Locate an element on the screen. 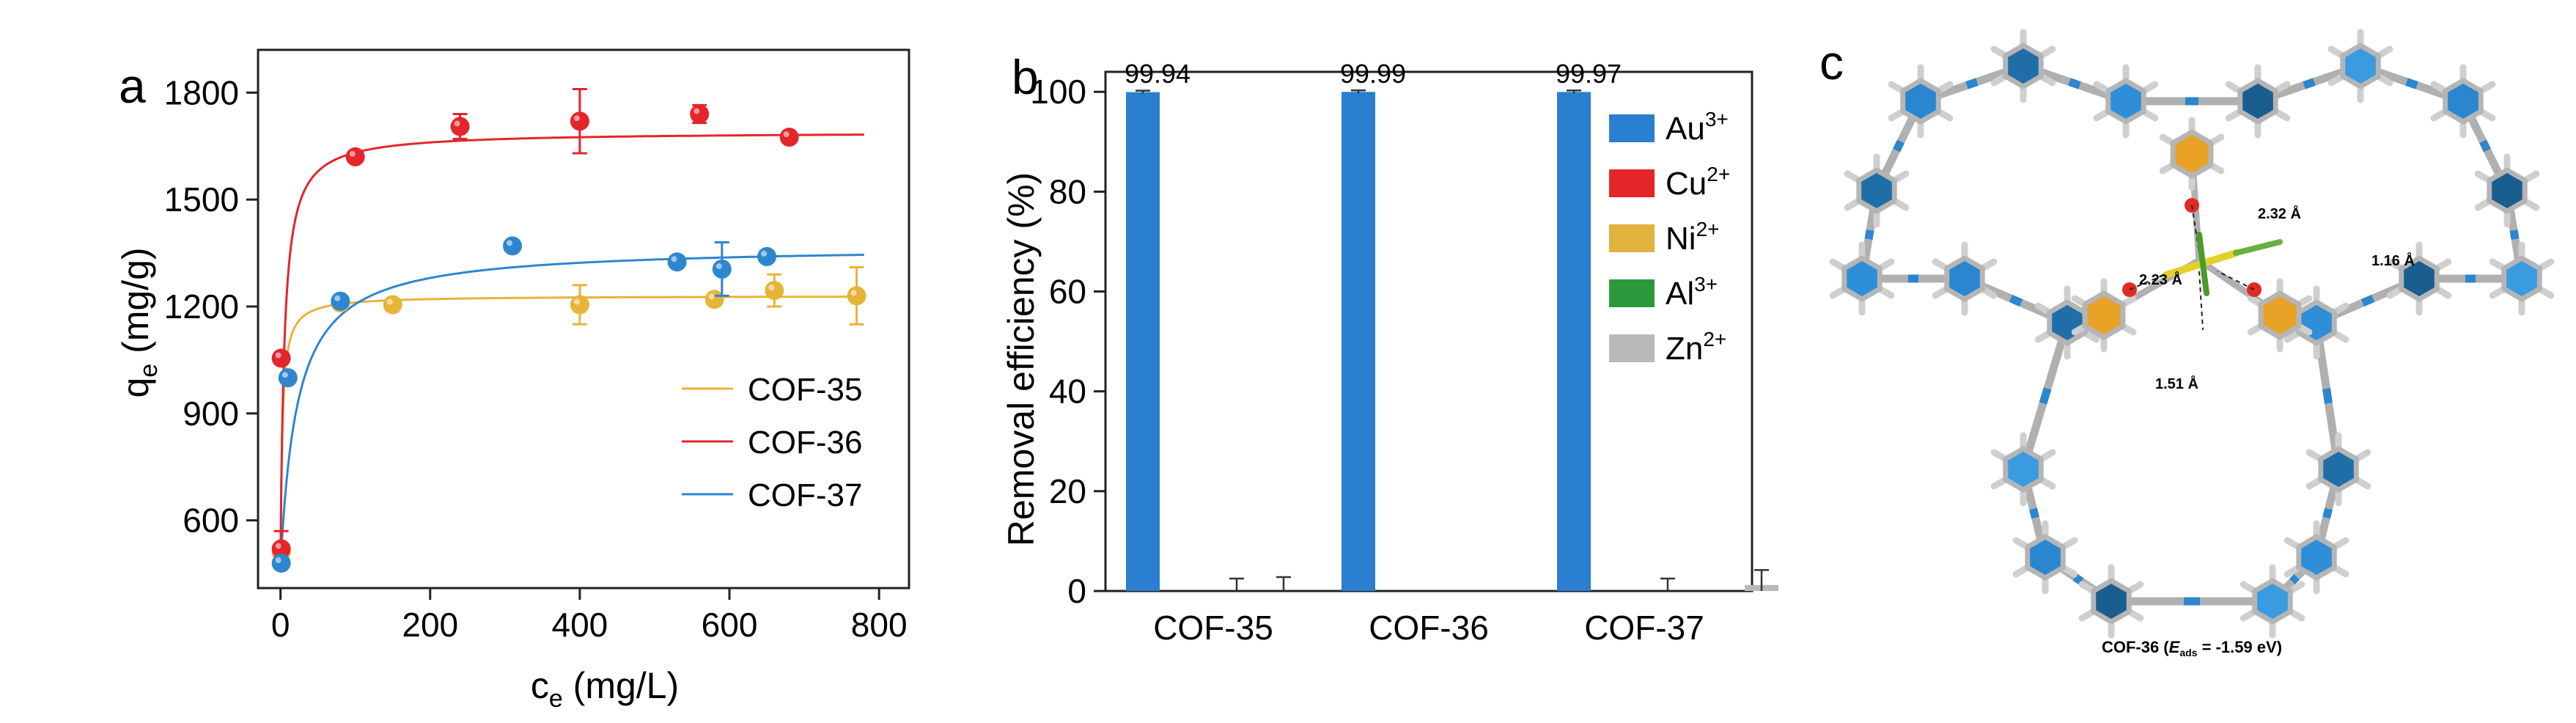 This screenshot has height=723, width=2576. x-tick-label: 800 is located at coordinates (879, 625).